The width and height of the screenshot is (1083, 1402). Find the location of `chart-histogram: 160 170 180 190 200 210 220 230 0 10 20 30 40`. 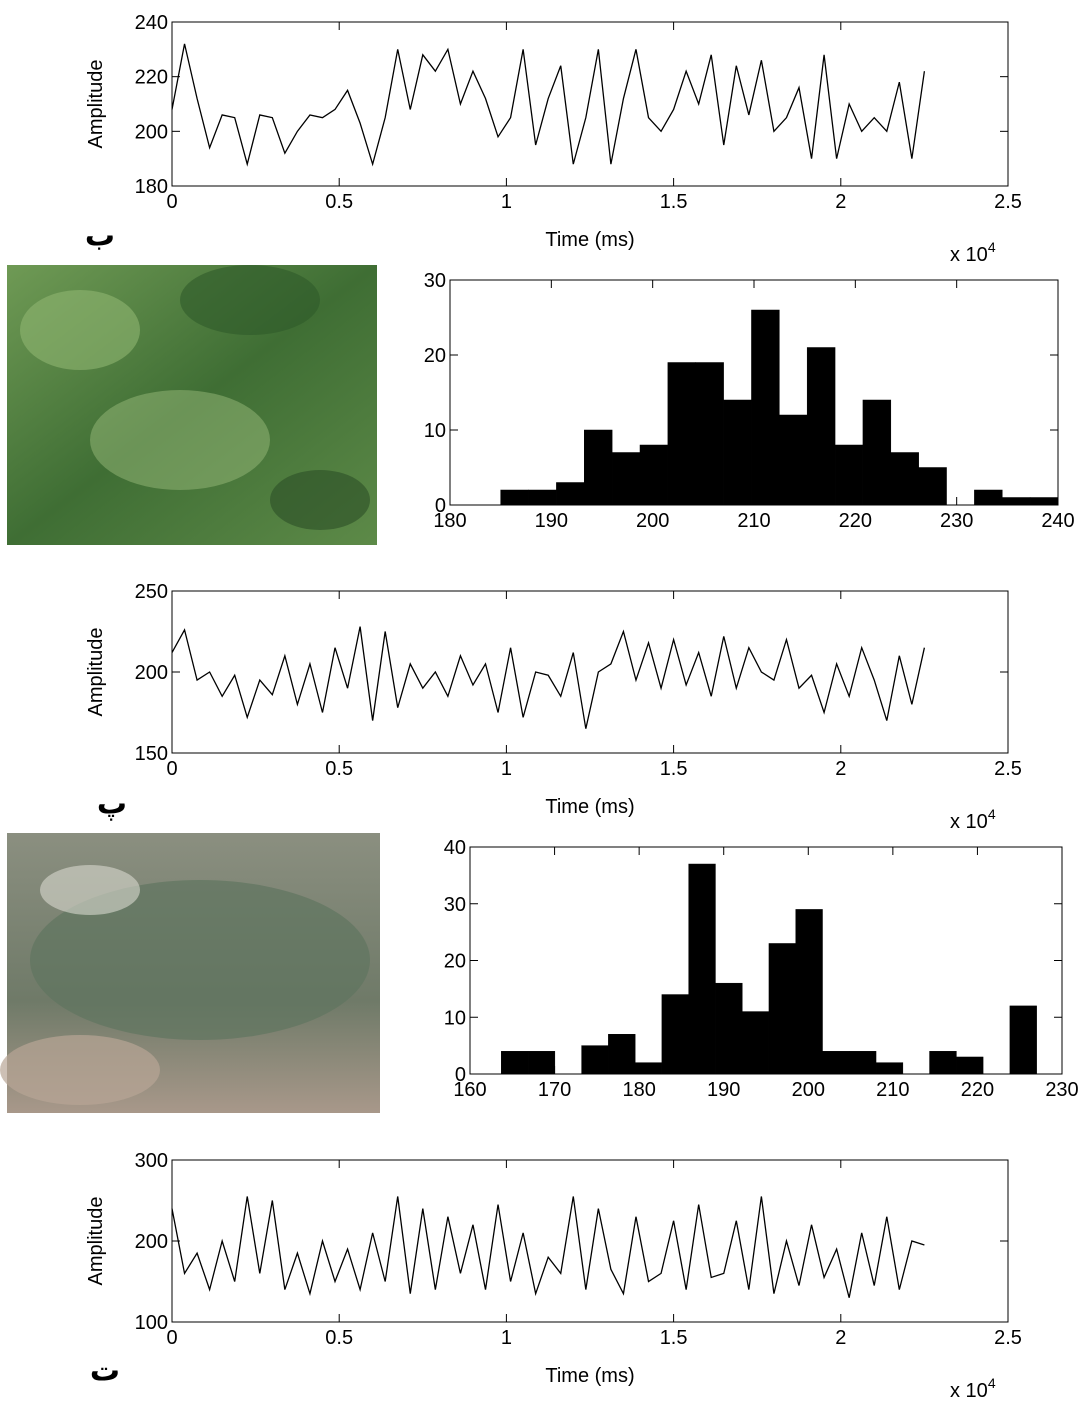

chart-histogram: 160 170 180 190 200 210 220 230 0 10 20 30 40 is located at coordinates (761, 969).